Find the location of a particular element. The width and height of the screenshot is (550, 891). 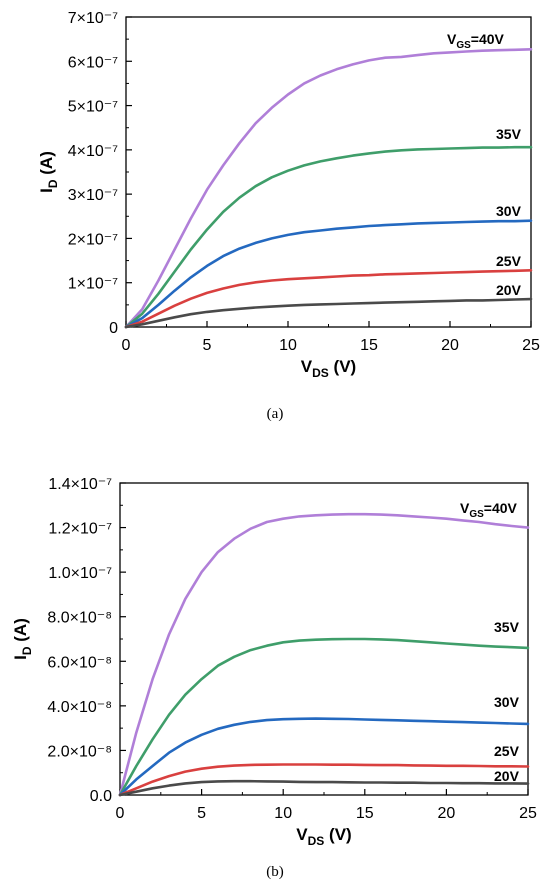

y-tick-label: 2×10⁻⁷ is located at coordinates (93, 239).